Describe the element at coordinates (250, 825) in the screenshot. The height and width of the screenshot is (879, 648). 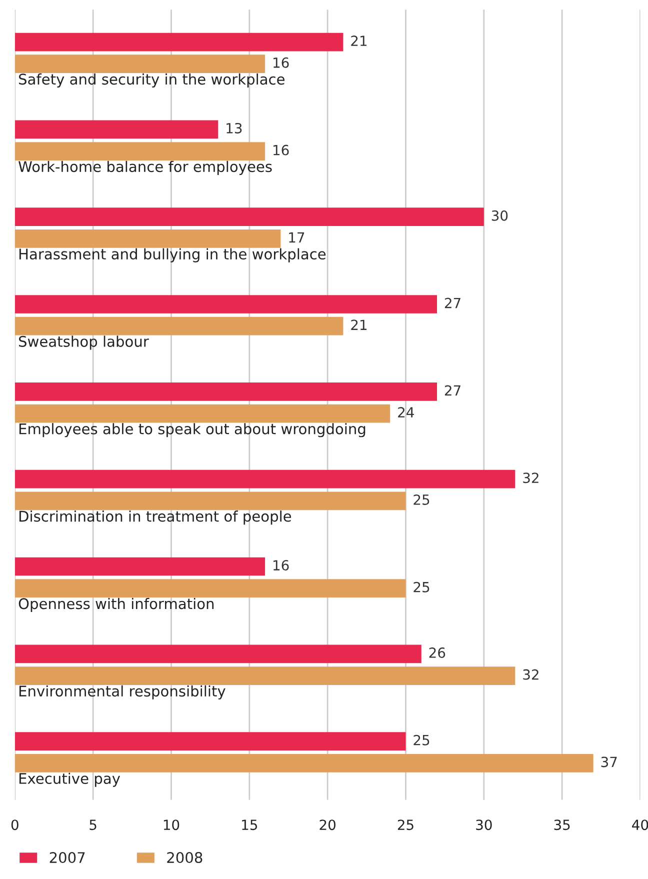
I see `x-tick-label: 15` at that location.